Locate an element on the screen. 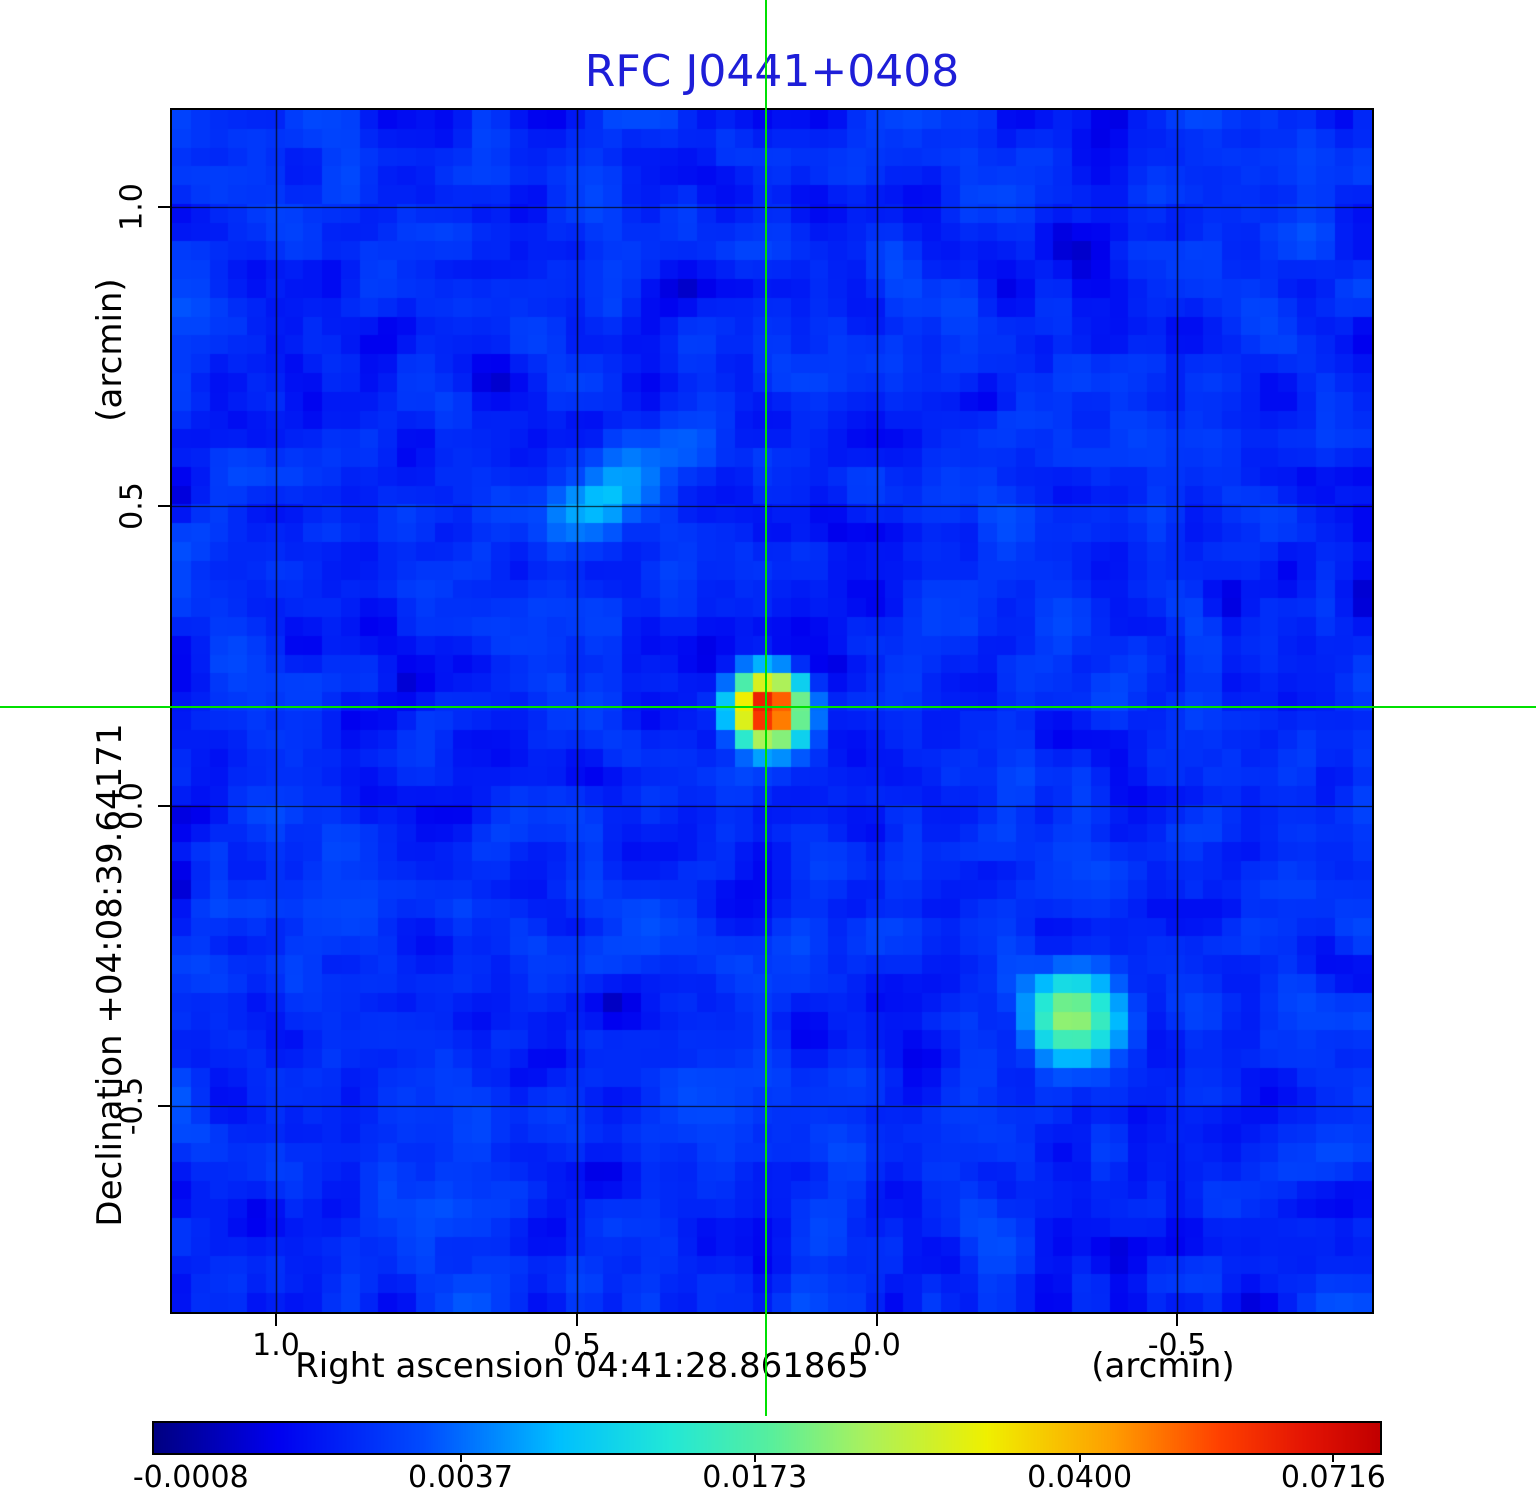 This screenshot has height=1511, width=1536. colorbar-canvas is located at coordinates (767, 1438).